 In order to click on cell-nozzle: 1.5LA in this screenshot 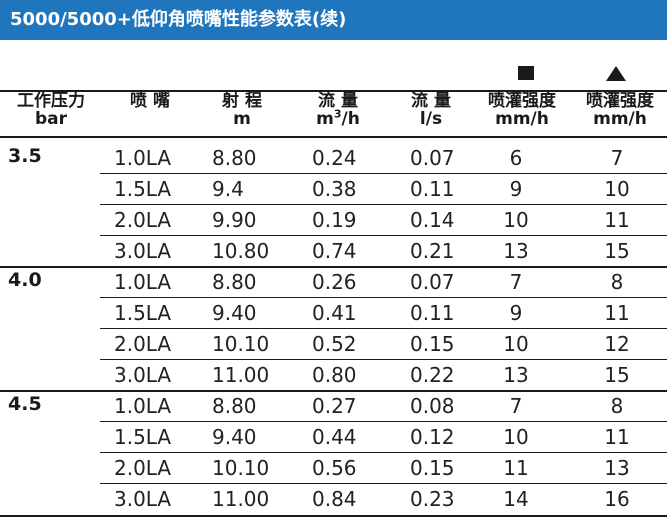, I will do `click(143, 189)`.